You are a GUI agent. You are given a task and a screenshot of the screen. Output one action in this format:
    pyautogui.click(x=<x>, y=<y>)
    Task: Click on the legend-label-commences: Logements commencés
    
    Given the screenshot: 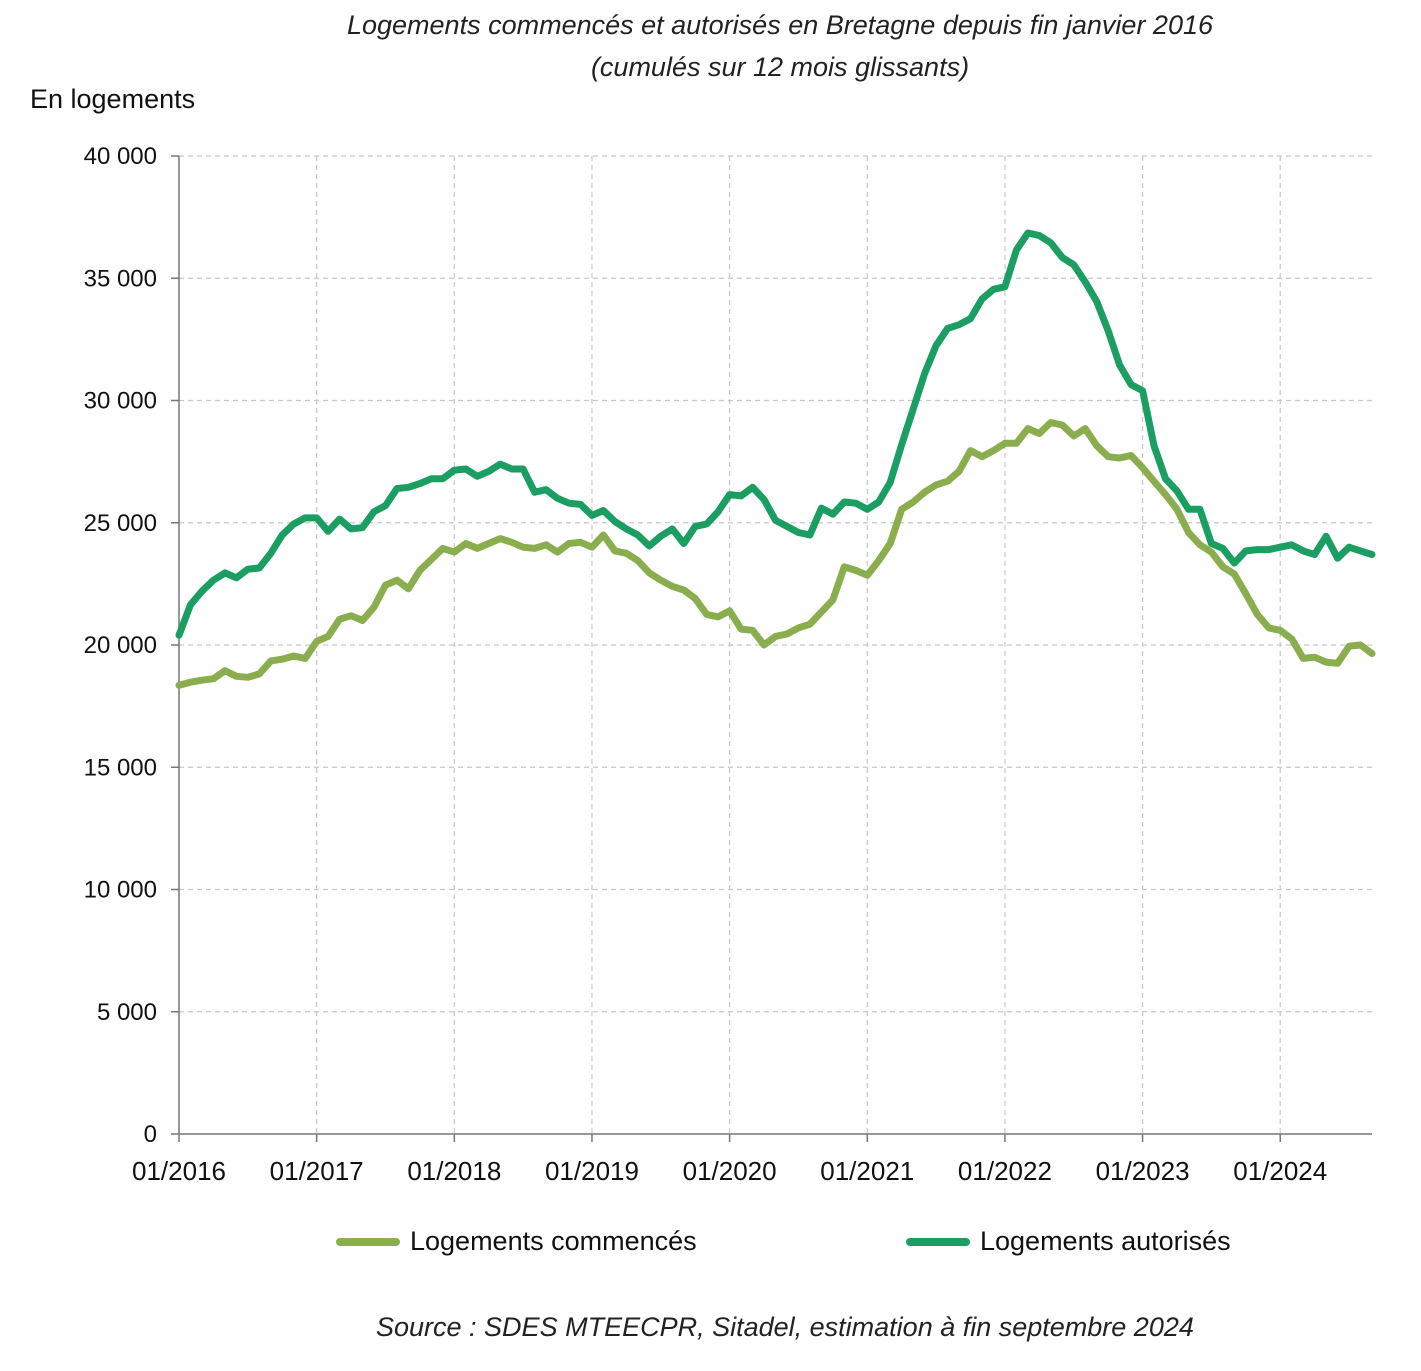 What is the action you would take?
    pyautogui.click(x=553, y=1241)
    